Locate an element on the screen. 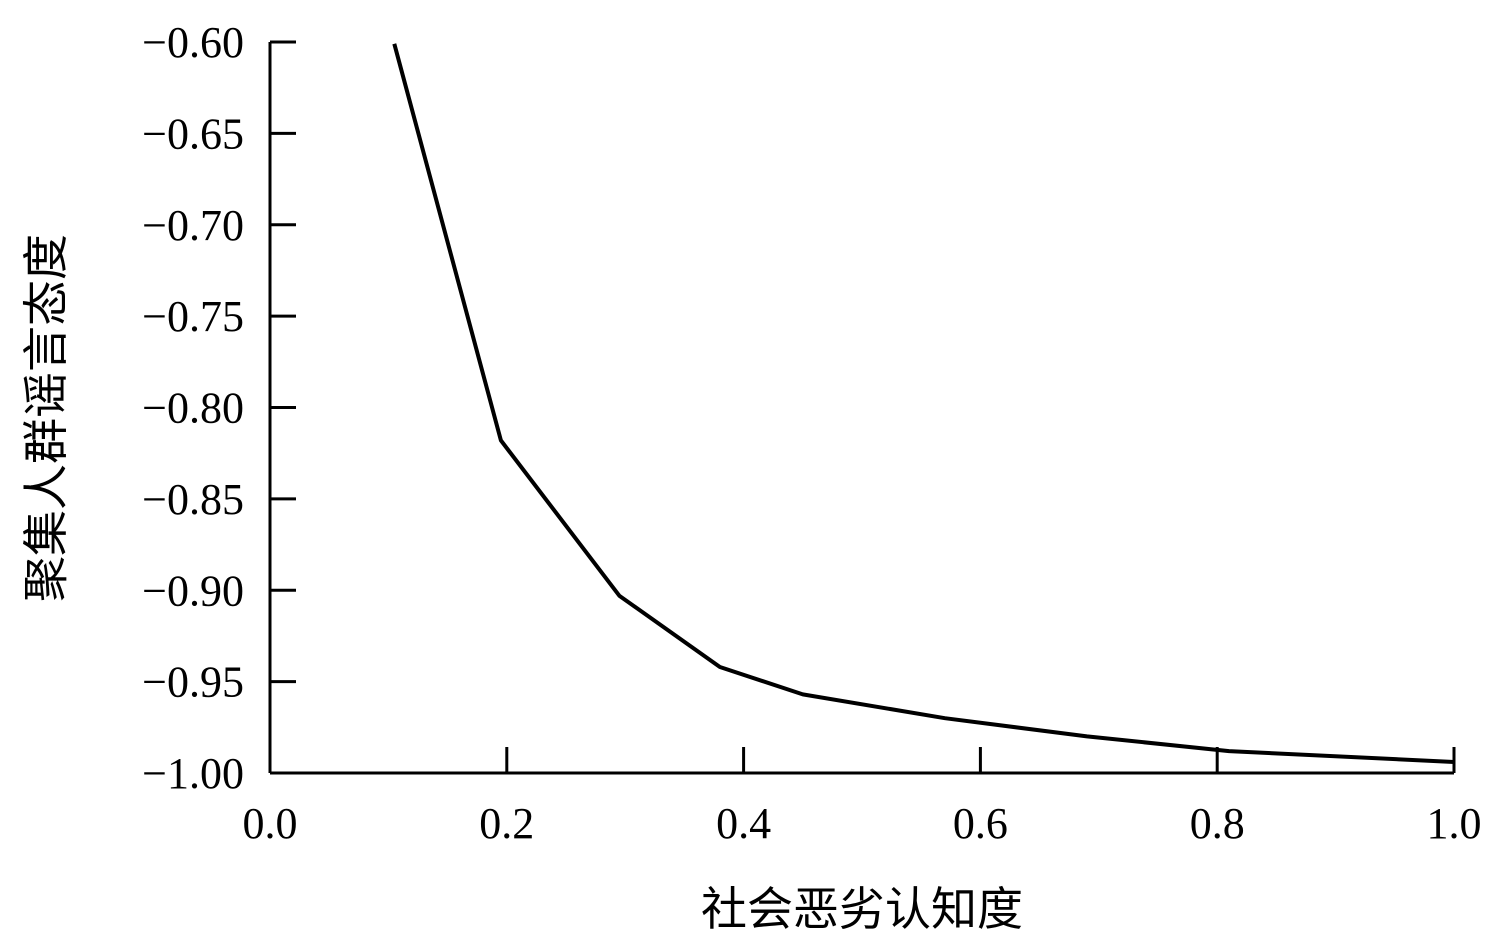 The image size is (1489, 939). x-tick-label: 0.0 is located at coordinates (270, 823).